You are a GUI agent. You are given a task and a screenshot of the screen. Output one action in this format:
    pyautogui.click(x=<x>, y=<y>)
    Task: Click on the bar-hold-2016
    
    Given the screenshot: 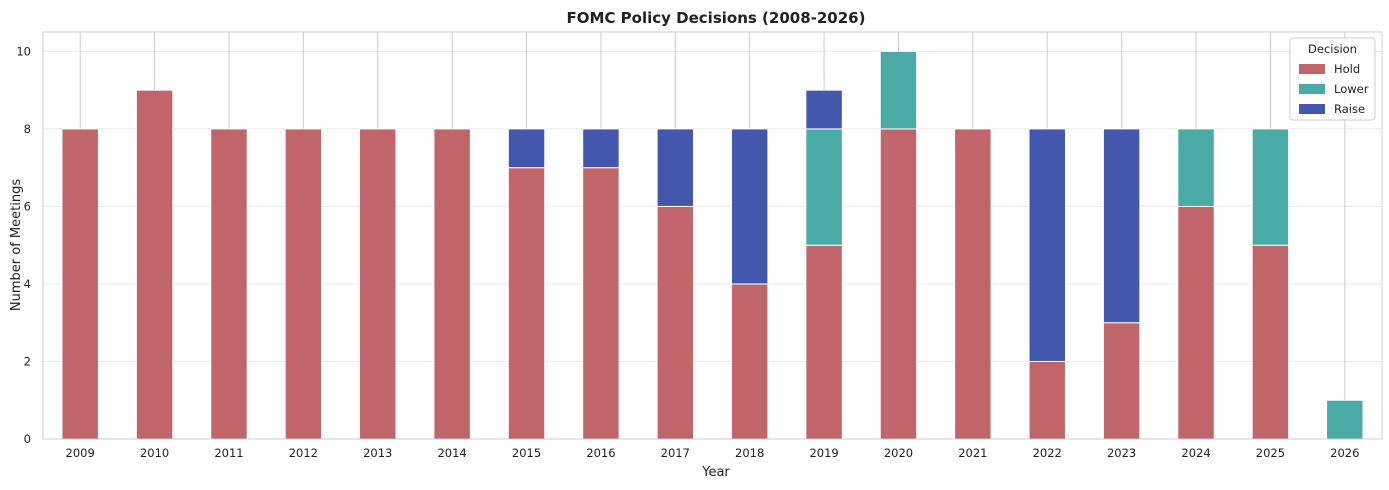 What is the action you would take?
    pyautogui.click(x=601, y=303)
    